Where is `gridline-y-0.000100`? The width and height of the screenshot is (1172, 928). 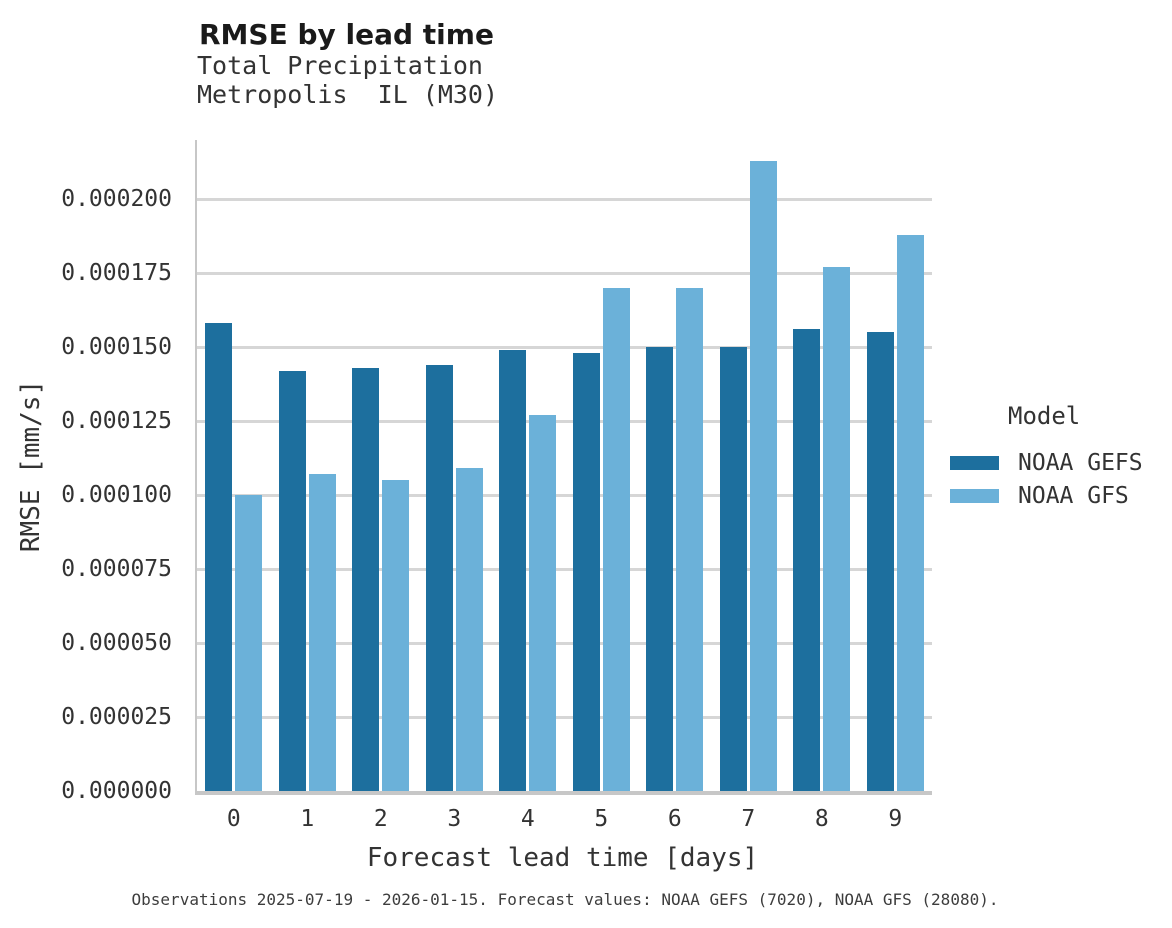 gridline-y-0.000100 is located at coordinates (564, 495).